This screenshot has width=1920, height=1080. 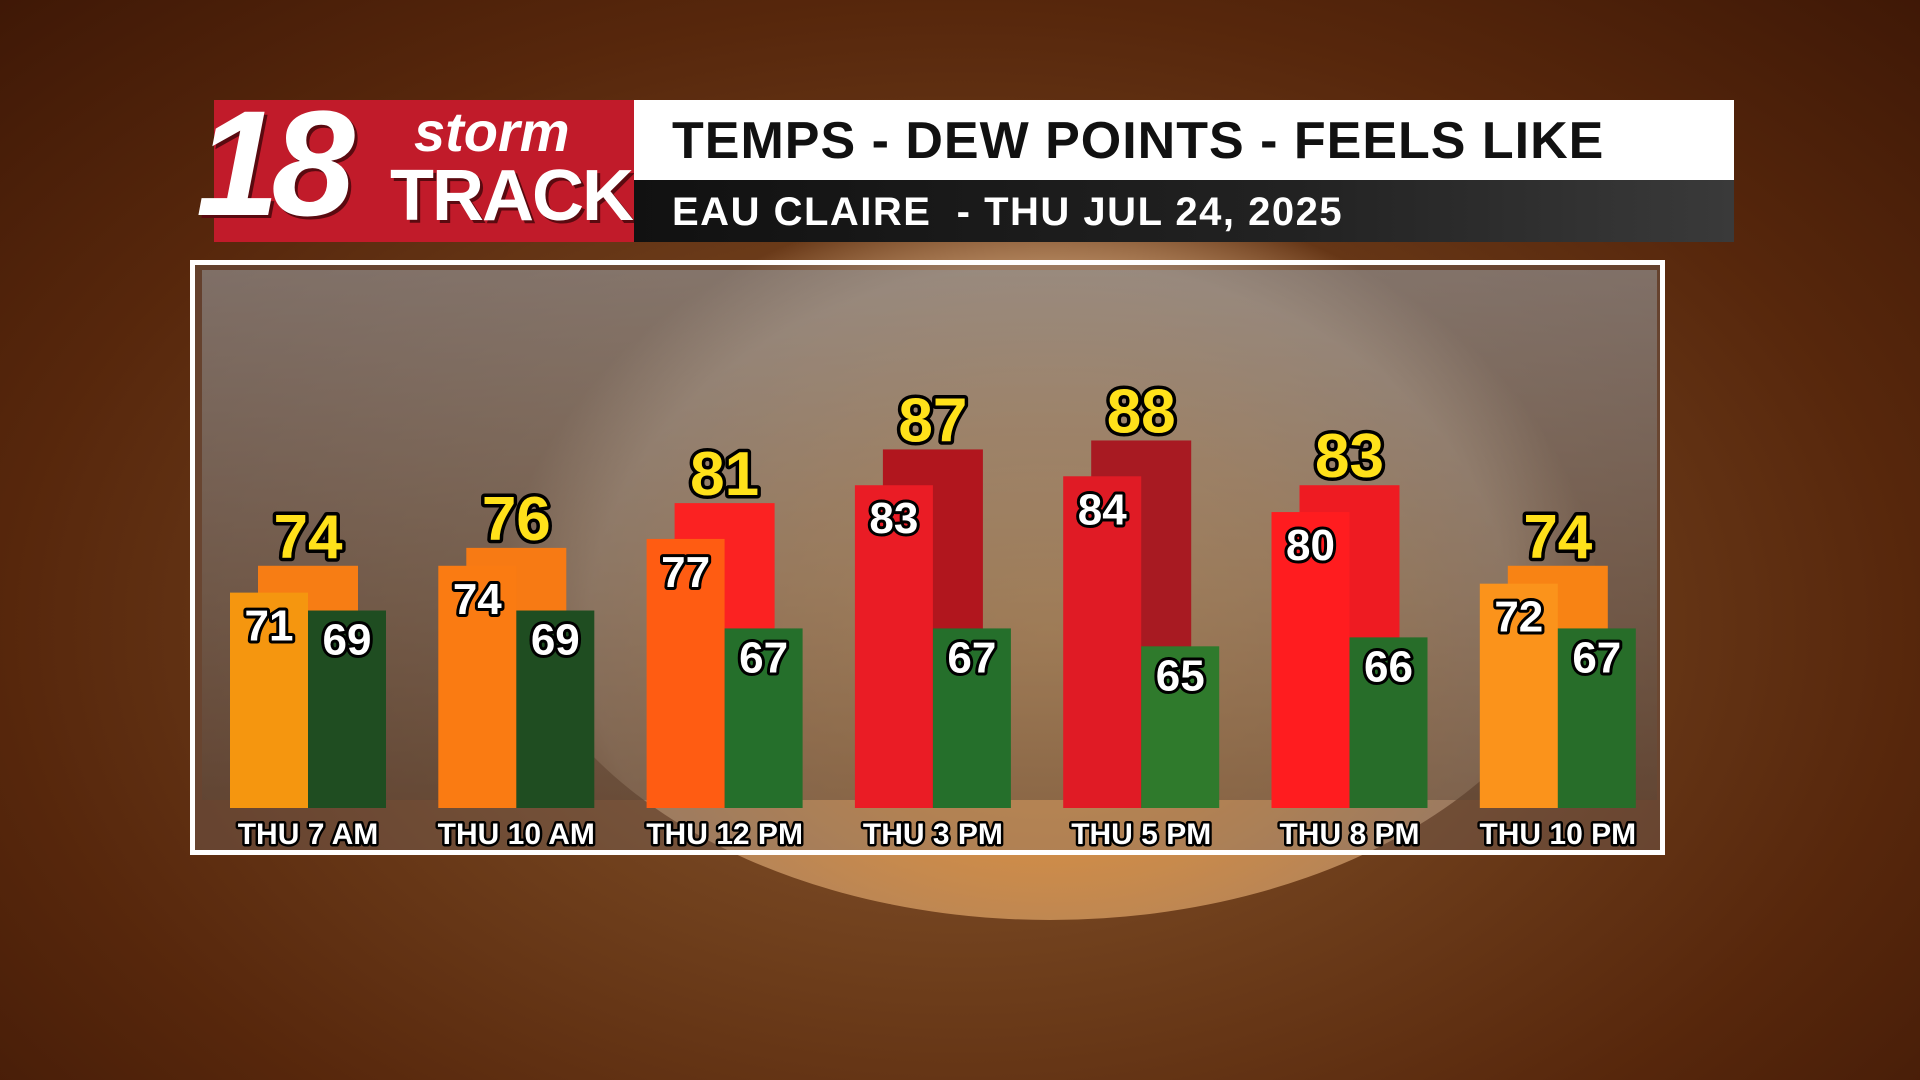 I want to click on station-logo: 18 storm TRACK, so click(x=415, y=165).